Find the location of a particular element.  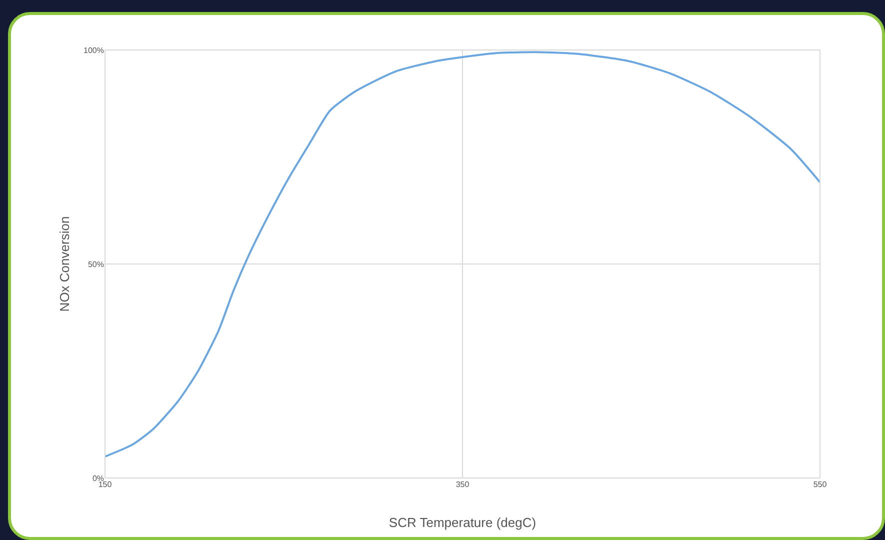

x-axis-title: SCR Temperature (degC) is located at coordinates (462, 522).